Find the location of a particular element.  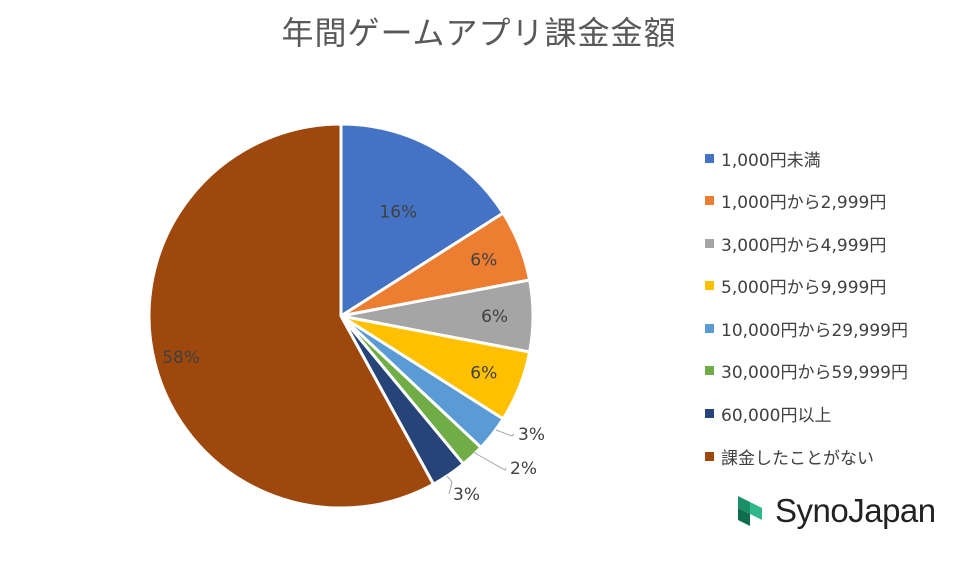

legend-item: 5,000円から9,999円 is located at coordinates (806, 287).